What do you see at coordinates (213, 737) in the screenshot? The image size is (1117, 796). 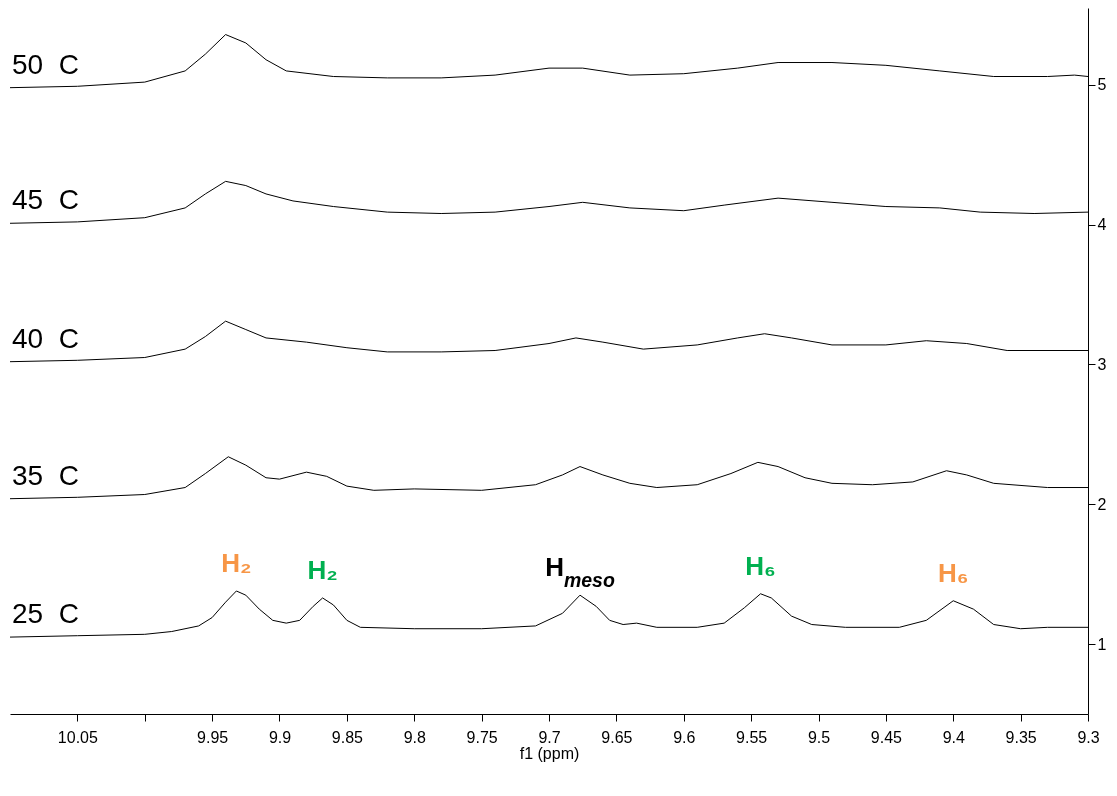 I see `x-tick-label: 9.95` at bounding box center [213, 737].